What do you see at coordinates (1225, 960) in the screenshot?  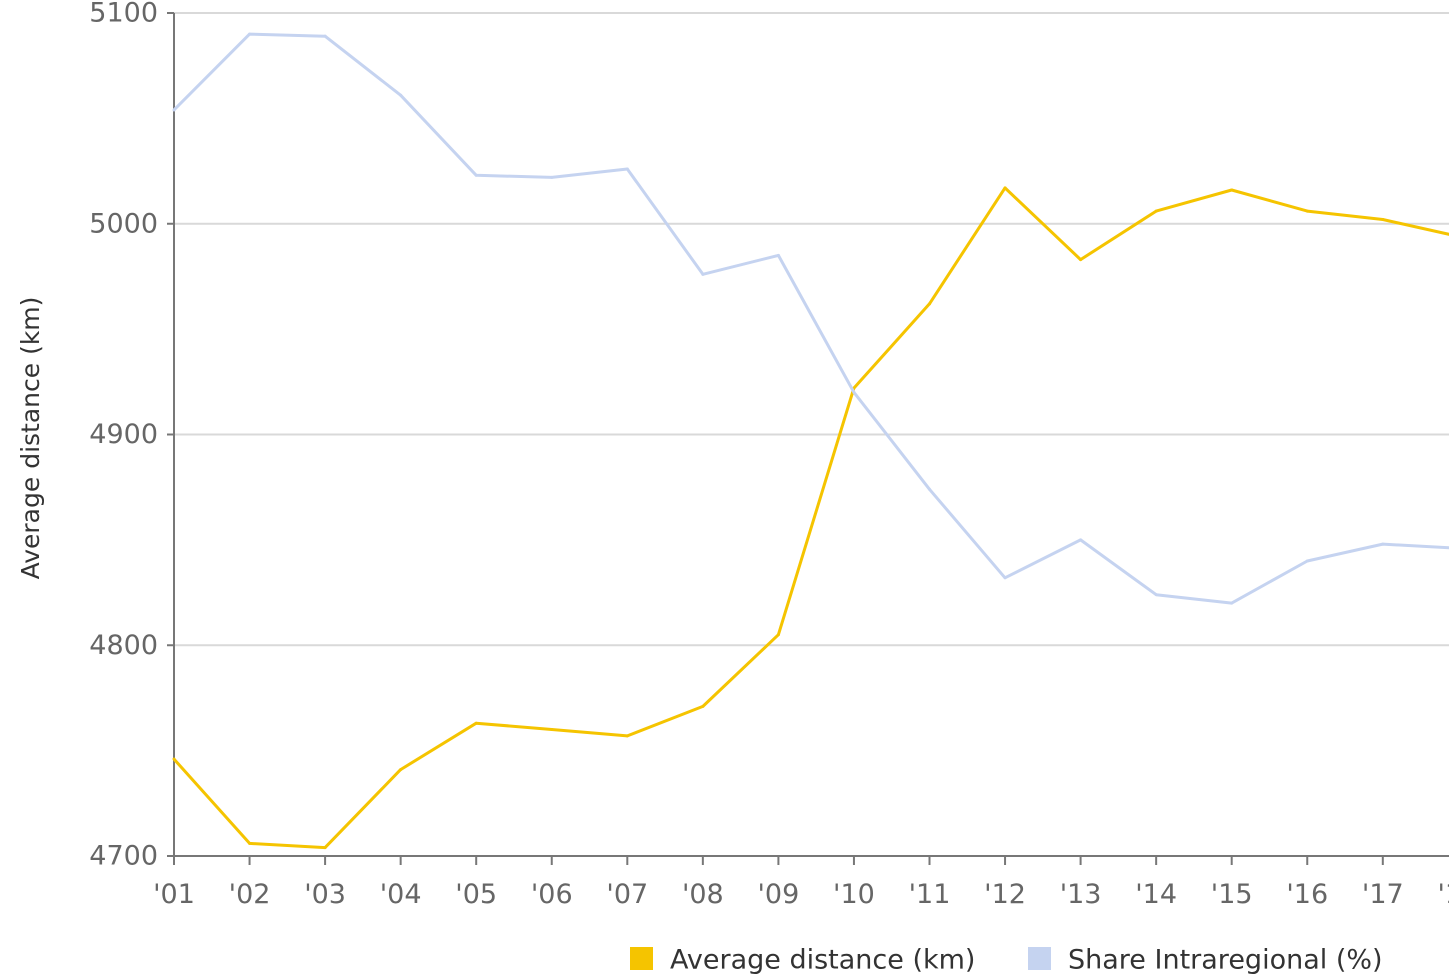 I see `legend-label-1: Share Intraregional (%)` at bounding box center [1225, 960].